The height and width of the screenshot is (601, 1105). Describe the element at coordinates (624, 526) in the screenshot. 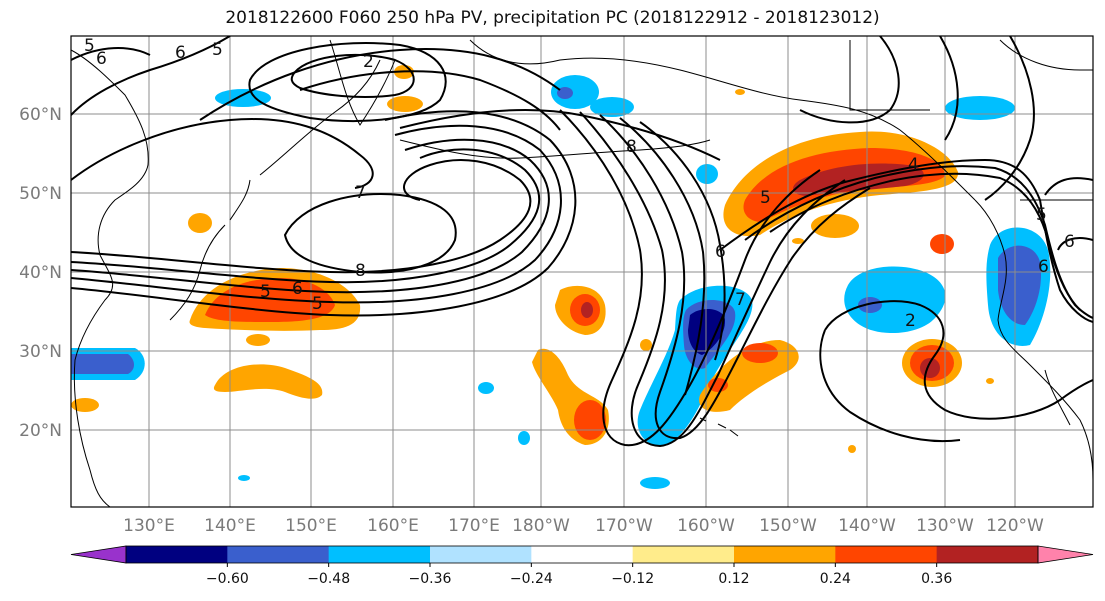

I see `lon-label: 170°W` at that location.